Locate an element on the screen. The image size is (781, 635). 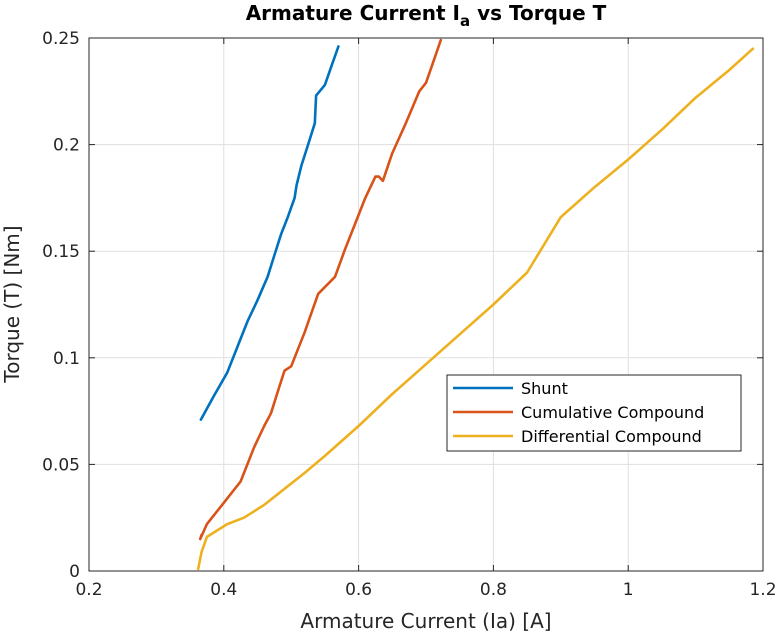
y-tick-label: 0 is located at coordinates (74, 572).